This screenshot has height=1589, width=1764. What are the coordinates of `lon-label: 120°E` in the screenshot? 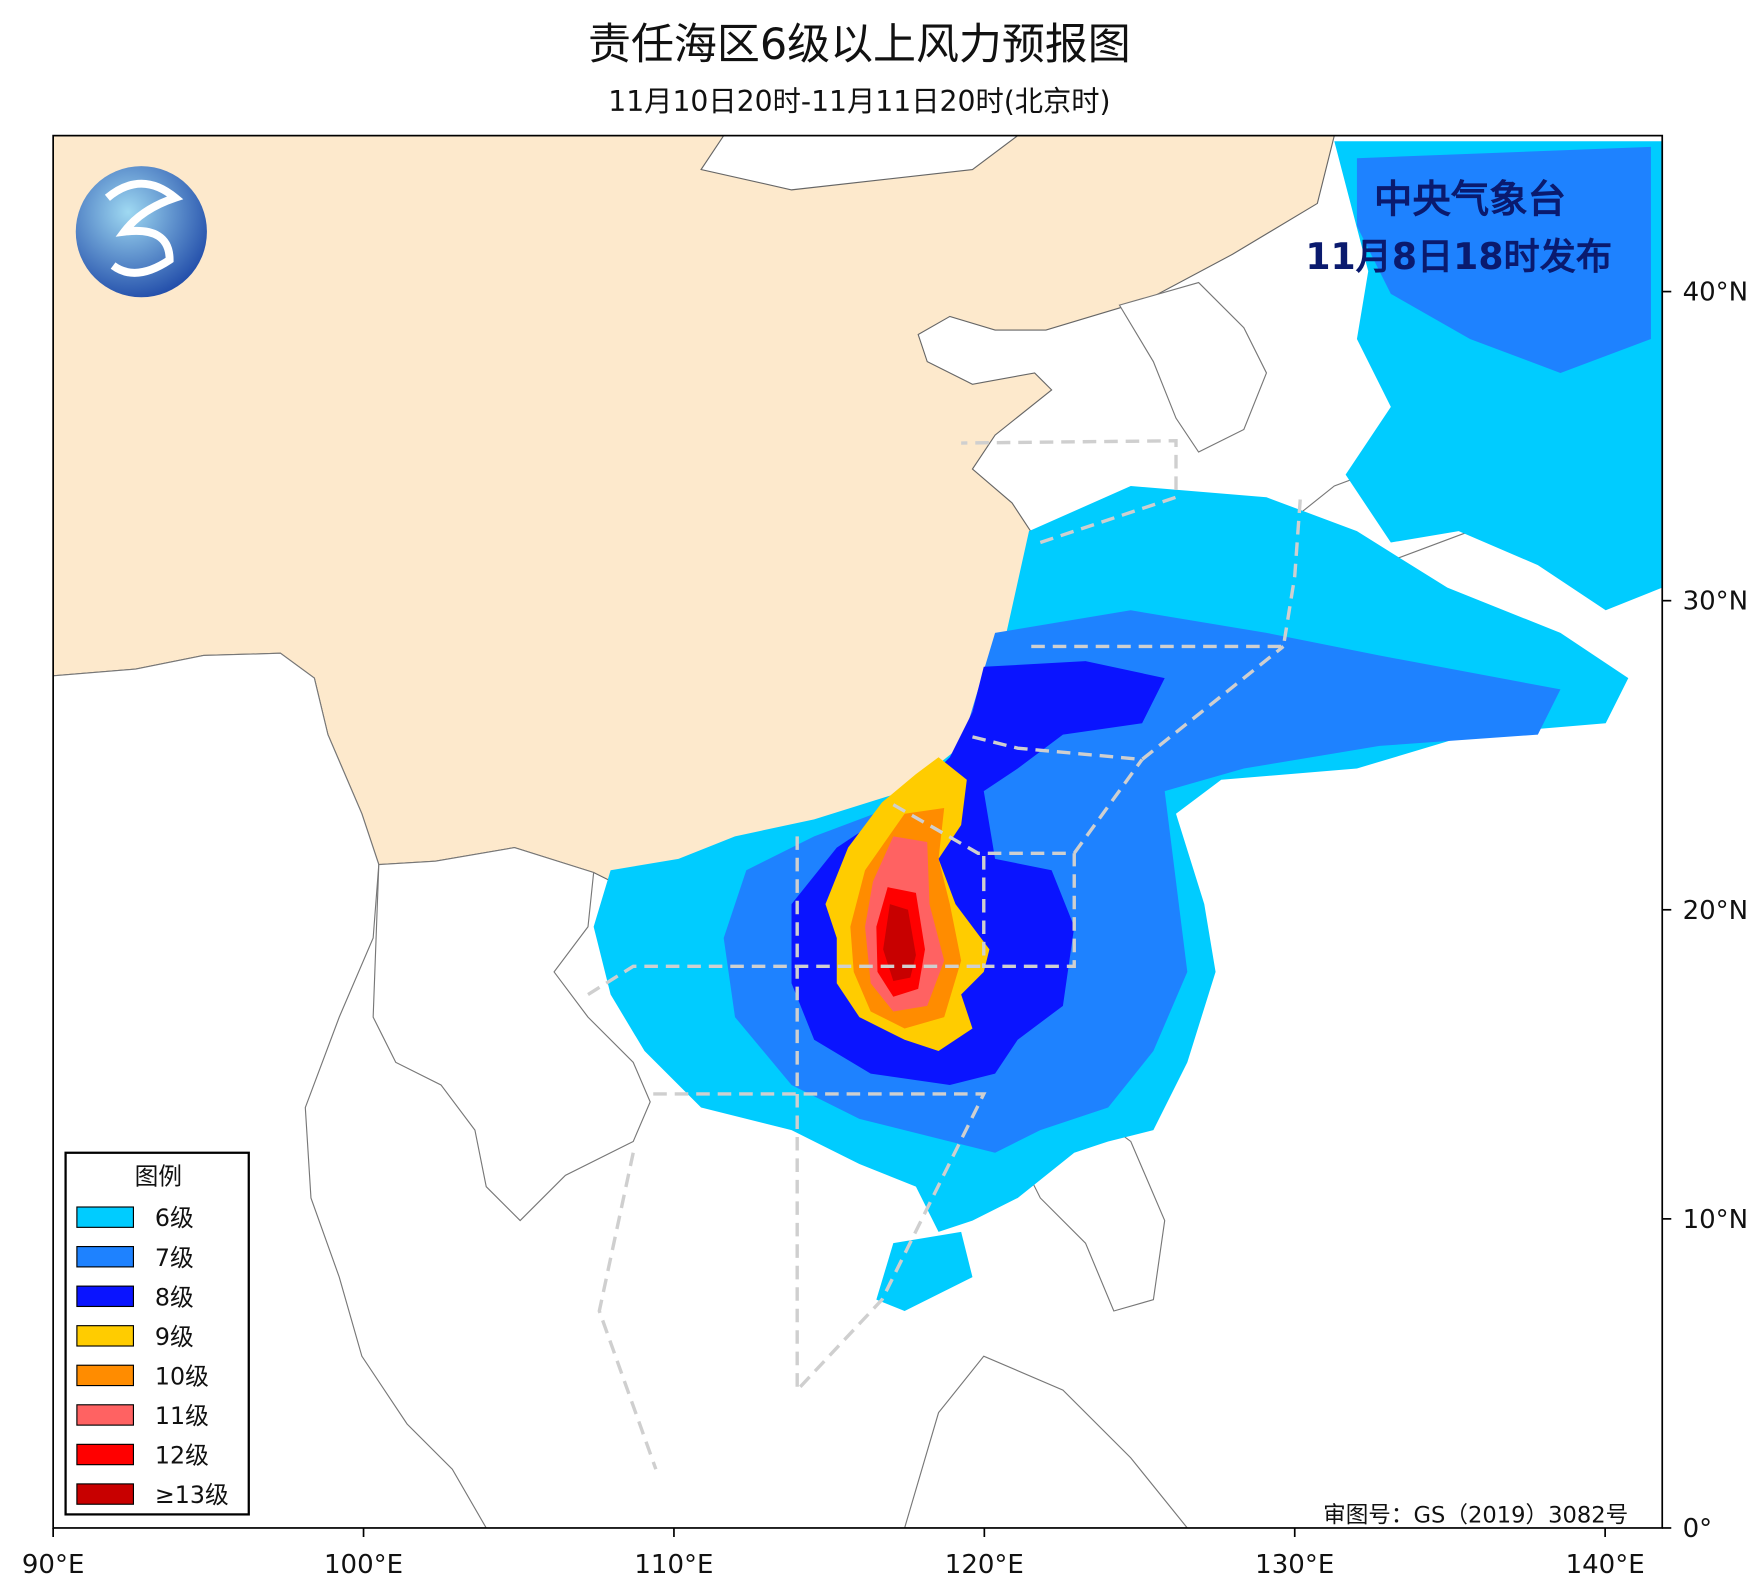 It's located at (984, 1565).